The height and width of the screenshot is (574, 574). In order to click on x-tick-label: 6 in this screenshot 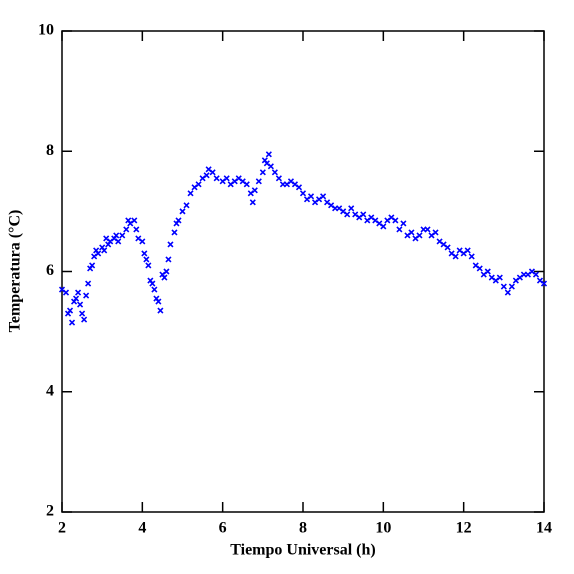, I will do `click(223, 528)`.